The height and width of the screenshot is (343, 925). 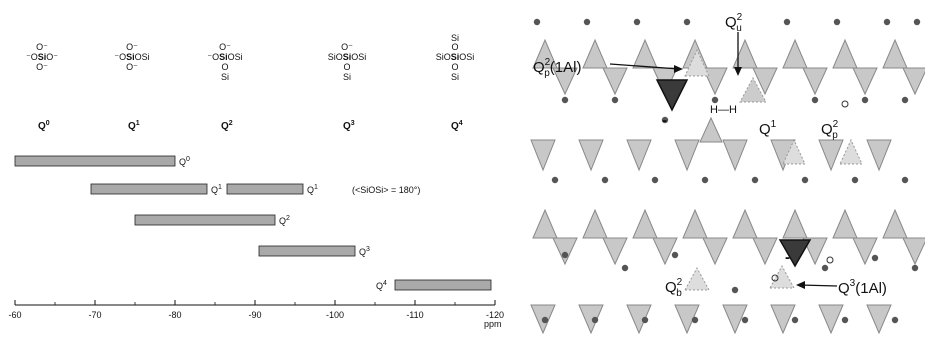 I want to click on x-tick-label: -100, so click(x=335, y=315).